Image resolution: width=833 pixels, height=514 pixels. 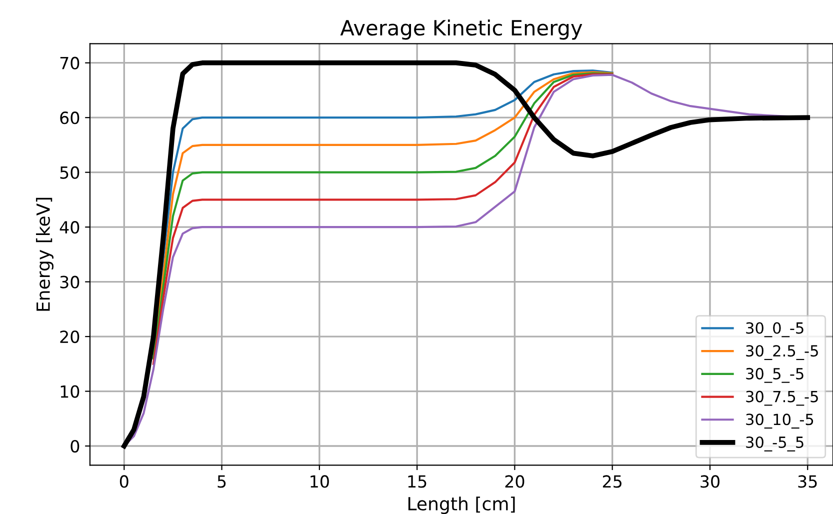 I want to click on y-tick-label: 50, so click(x=70, y=172).